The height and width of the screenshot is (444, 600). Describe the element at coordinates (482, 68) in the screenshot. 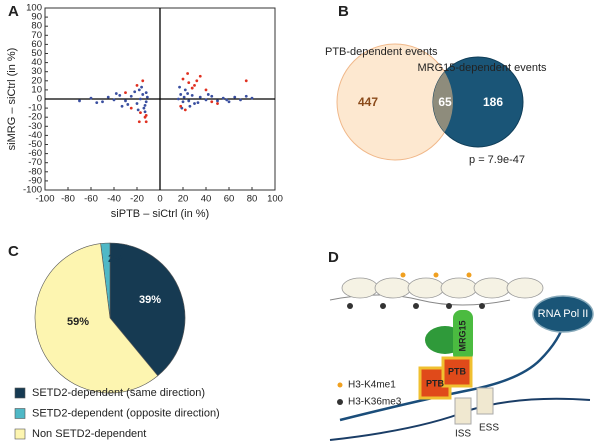

I see `set-label: MRG15-dependent events` at that location.